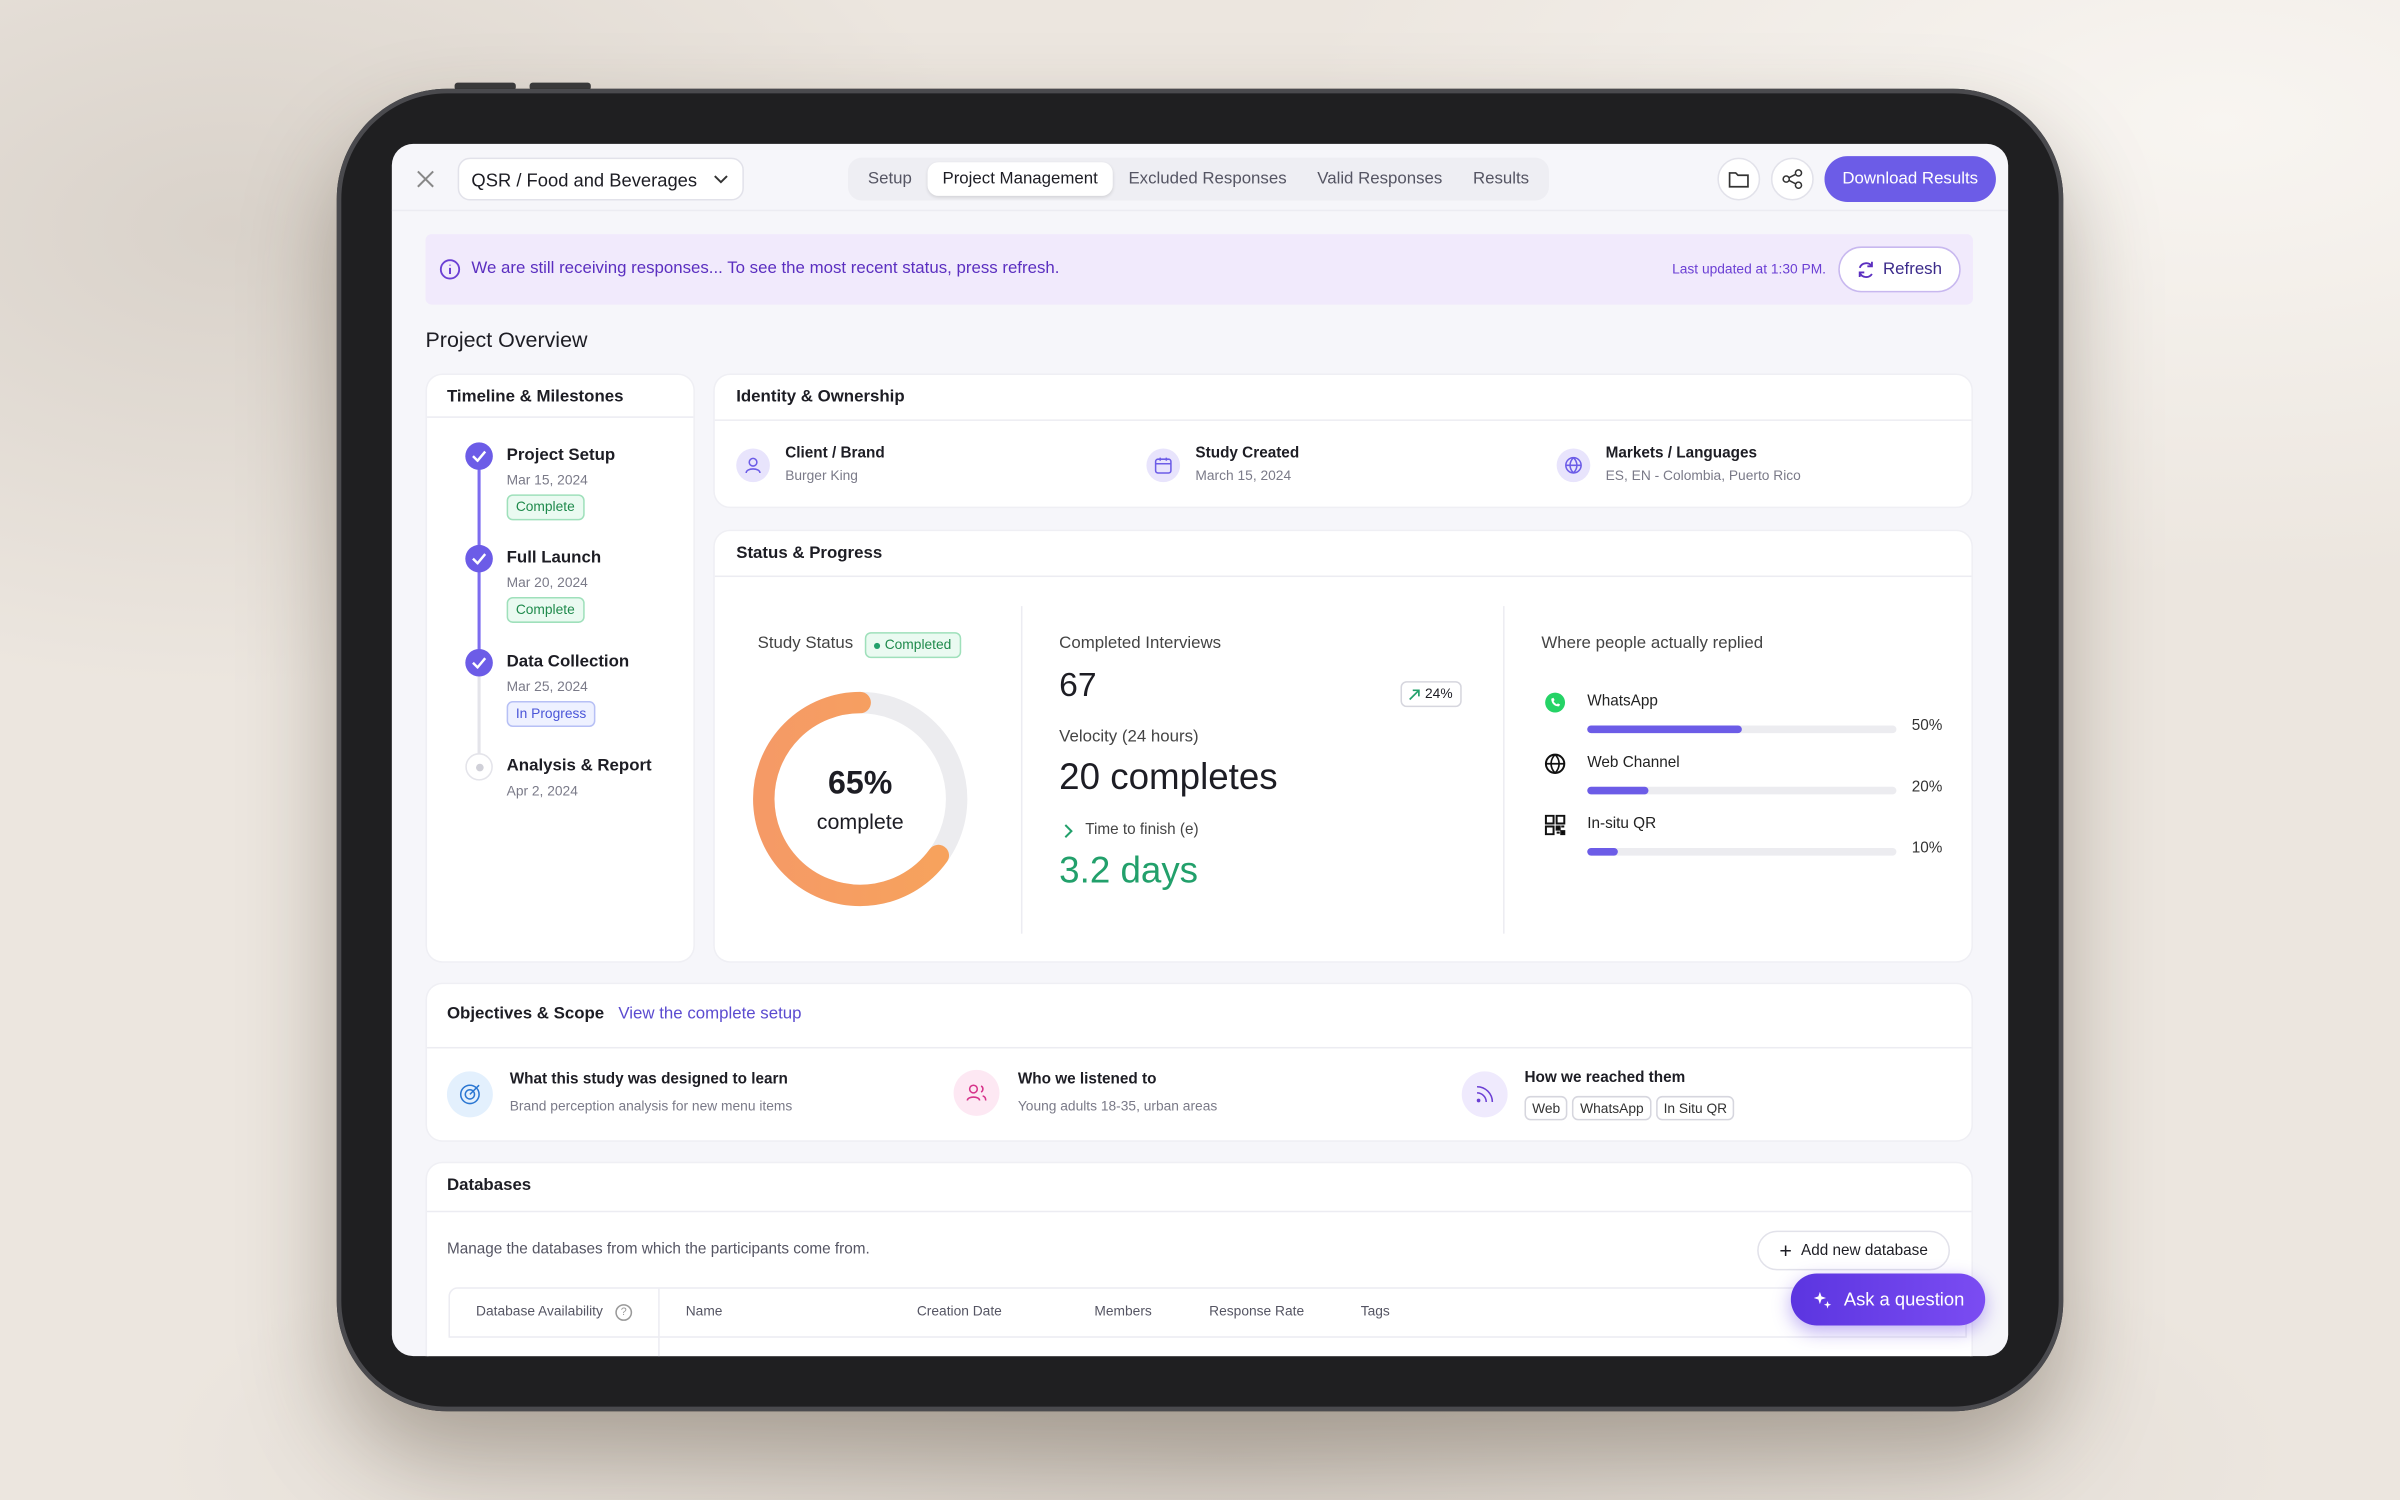 The height and width of the screenshot is (1500, 2400). I want to click on bar-track, so click(1742, 790).